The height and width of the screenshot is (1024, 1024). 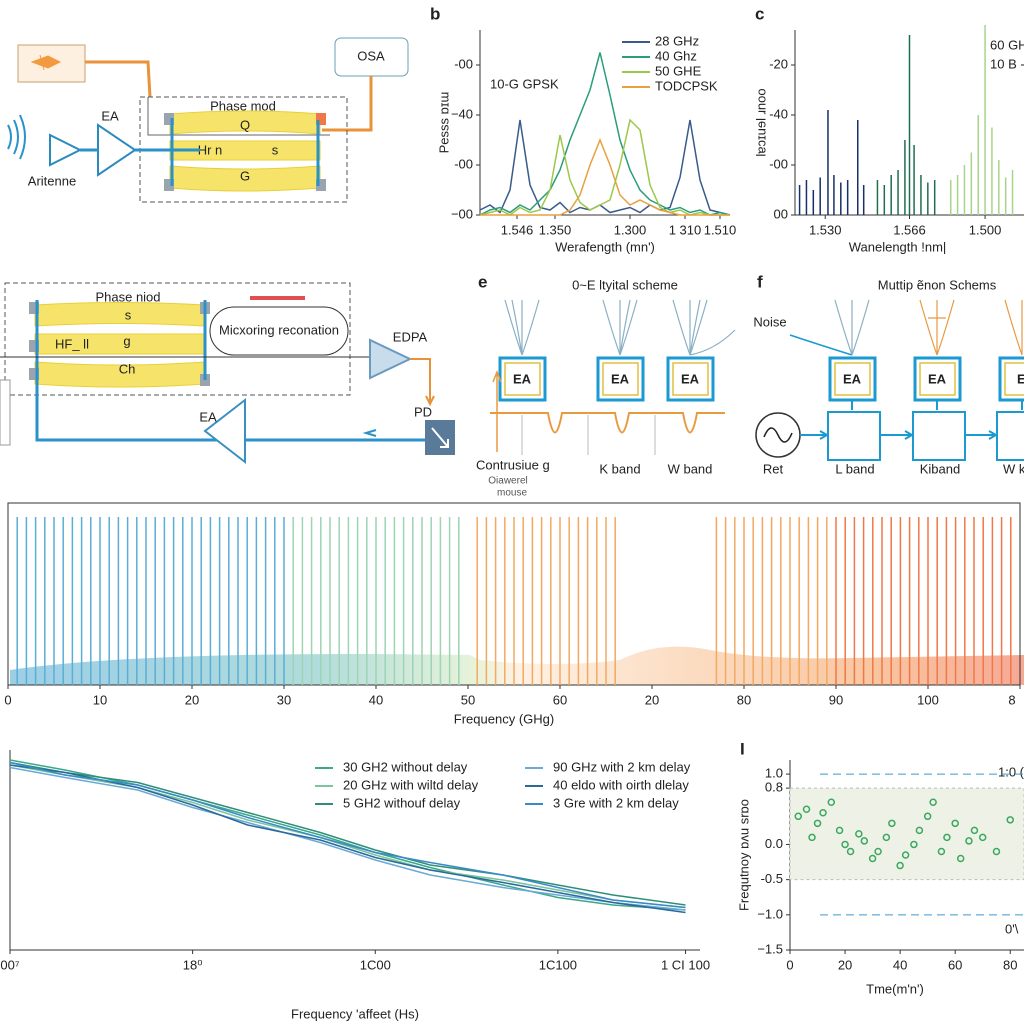 I want to click on stage-label: L band, so click(x=854, y=468).